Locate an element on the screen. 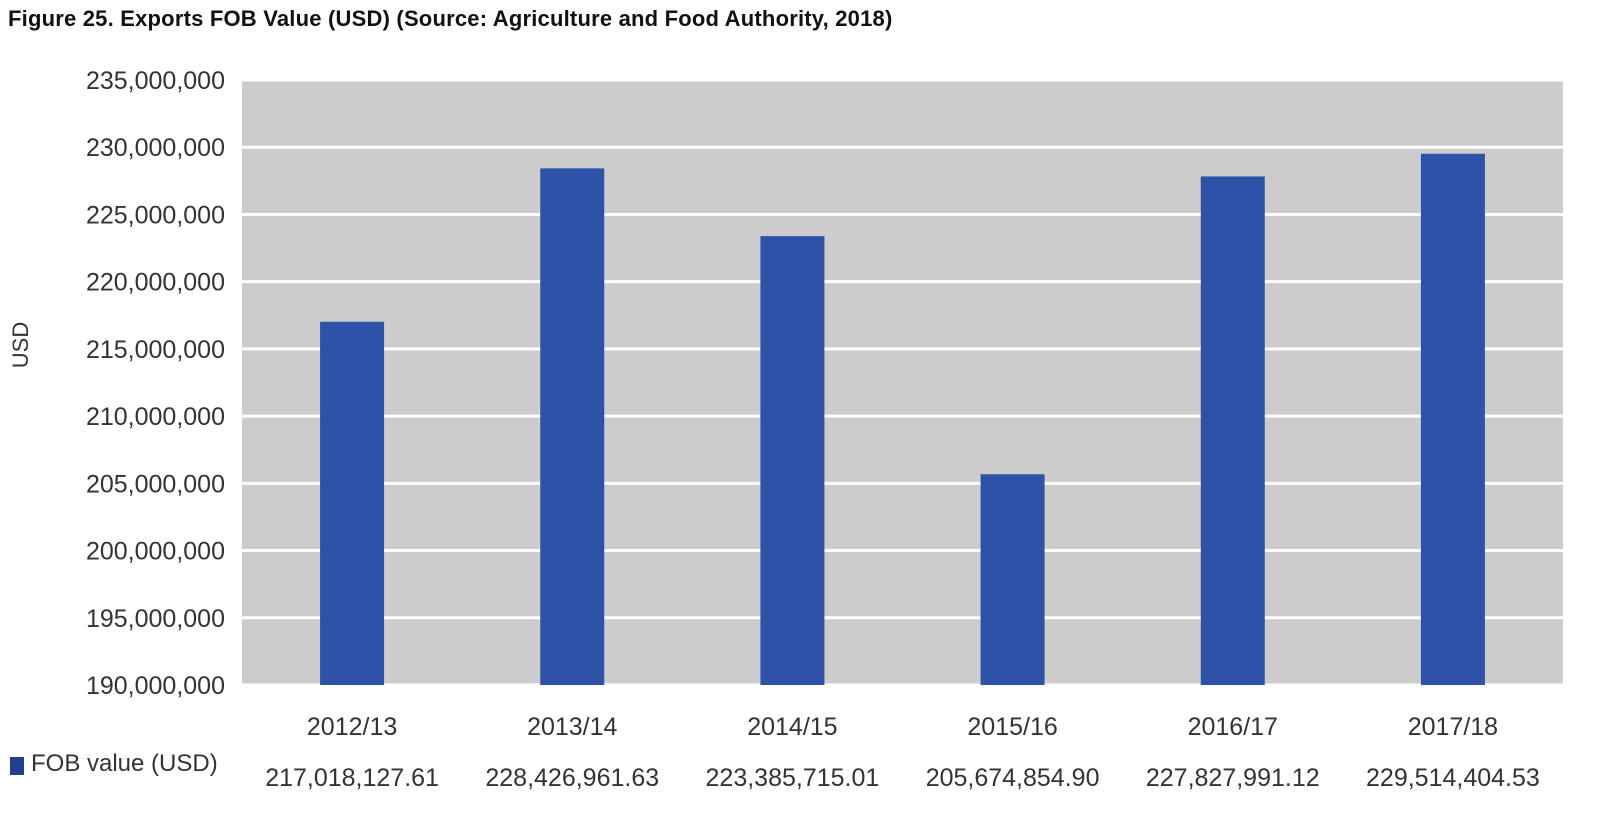 The height and width of the screenshot is (823, 1613). y-tick-label: 235,000,000 is located at coordinates (155, 81).